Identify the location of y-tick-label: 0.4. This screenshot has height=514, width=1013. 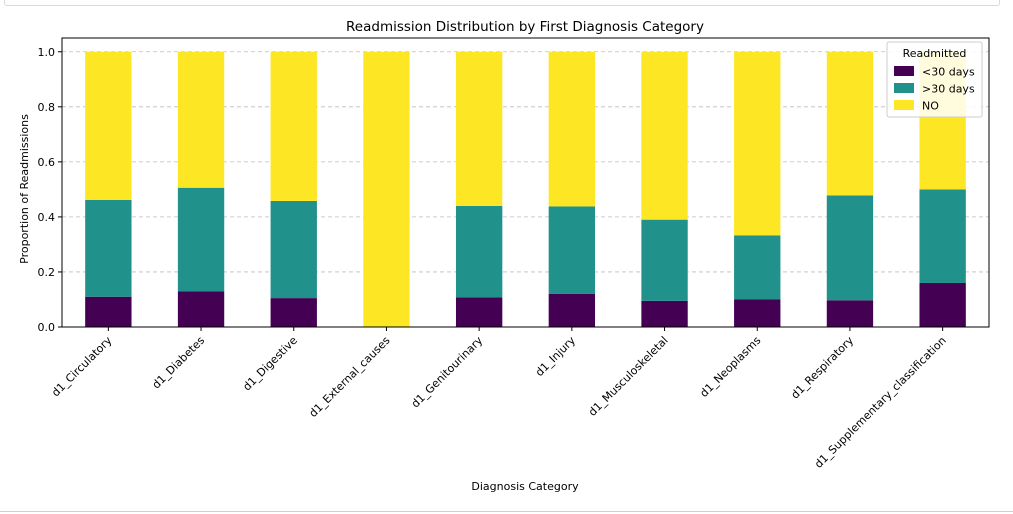
(47, 217).